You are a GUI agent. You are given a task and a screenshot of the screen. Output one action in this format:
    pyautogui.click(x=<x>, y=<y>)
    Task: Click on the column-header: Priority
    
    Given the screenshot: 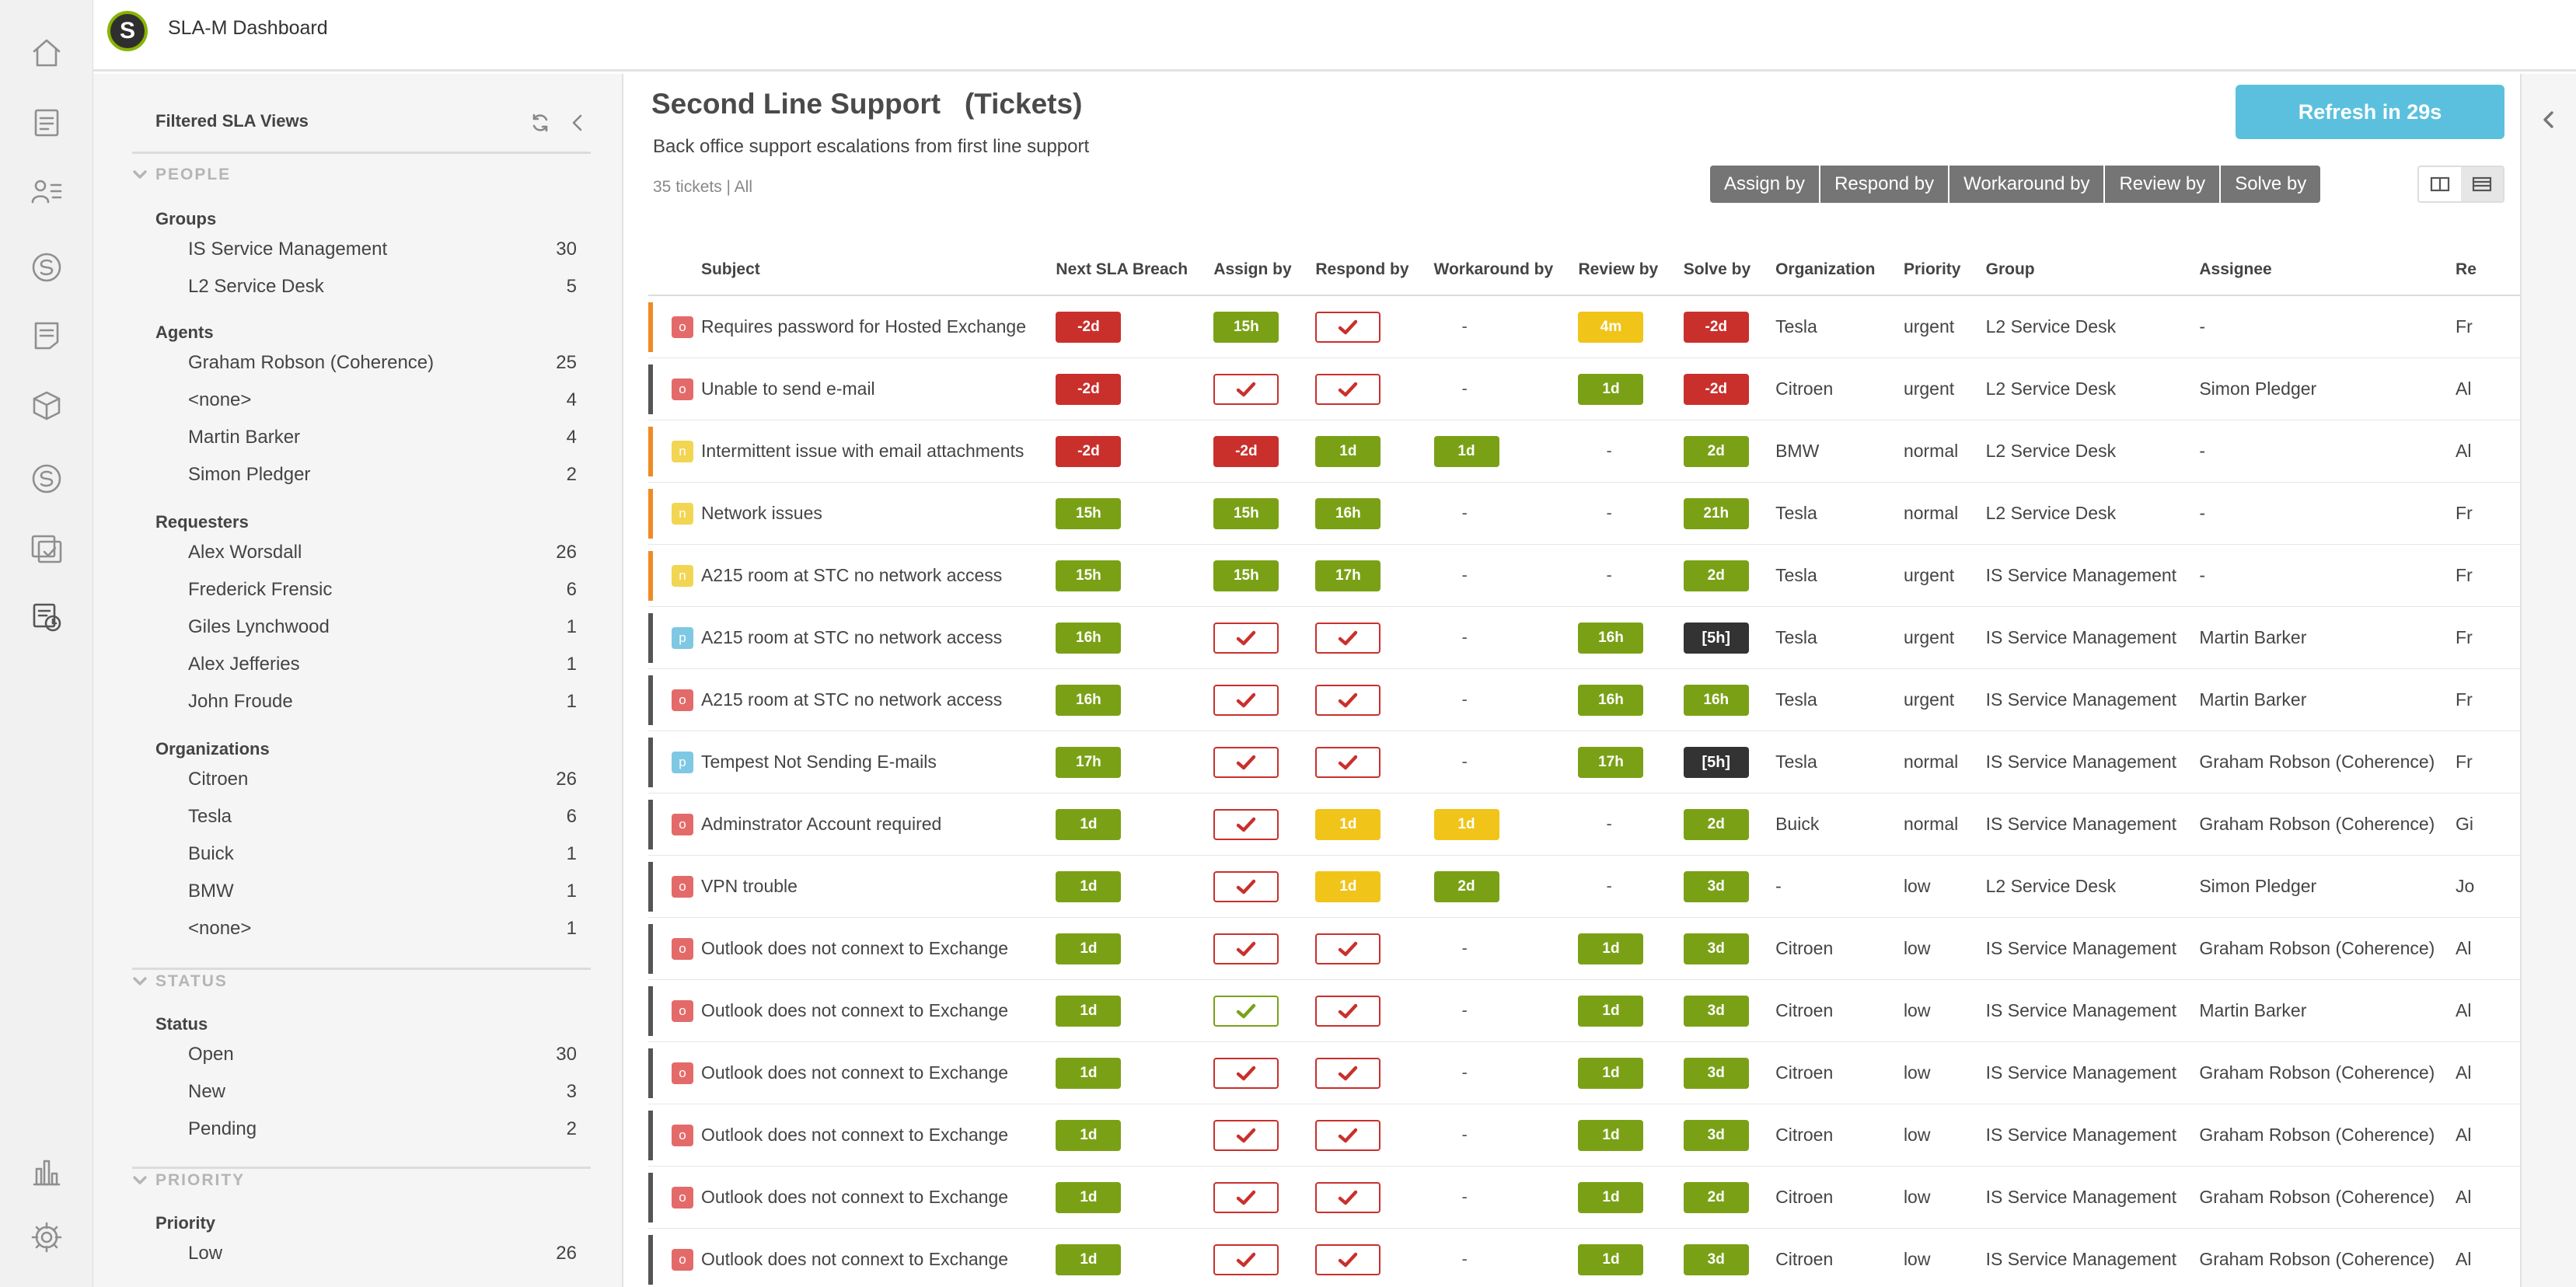 What is the action you would take?
    pyautogui.click(x=1932, y=269)
    